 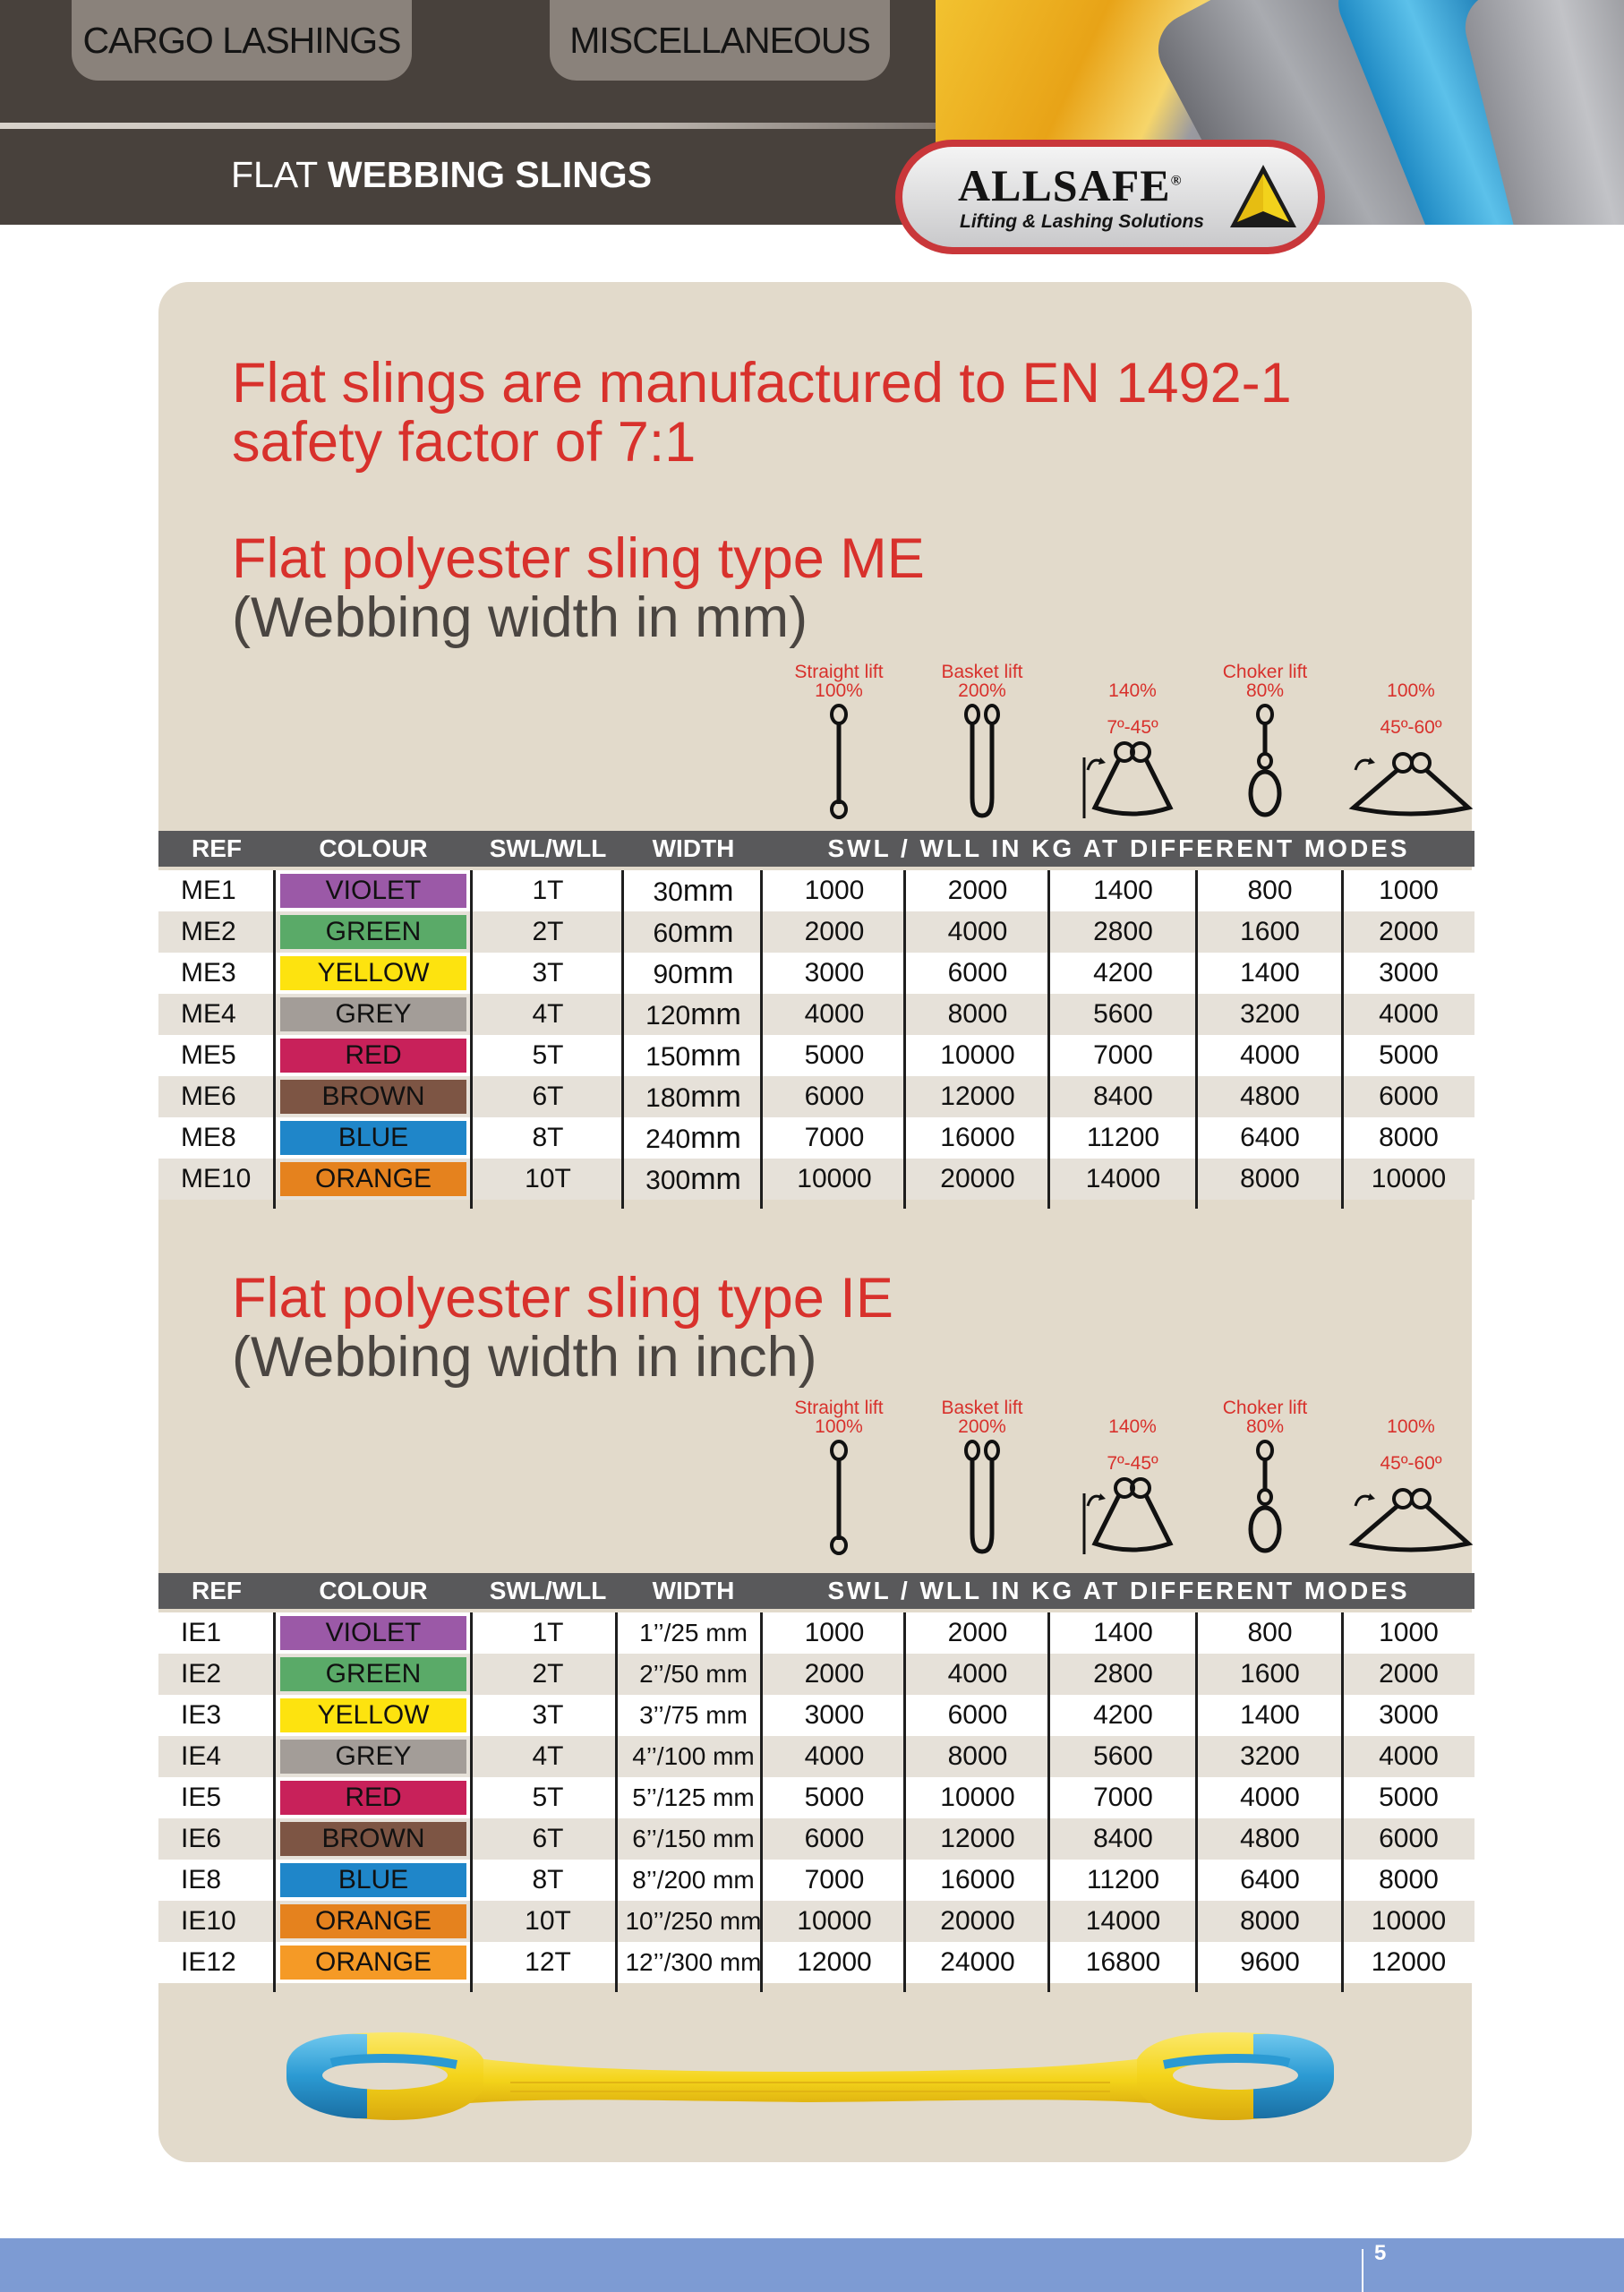 What do you see at coordinates (1270, 1055) in the screenshot?
I see `row-value-mode-4: 4000` at bounding box center [1270, 1055].